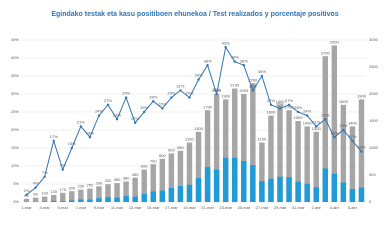 The image size is (390, 240). Describe the element at coordinates (15, 165) in the screenshot. I see `y-tick-label: 10%` at that location.